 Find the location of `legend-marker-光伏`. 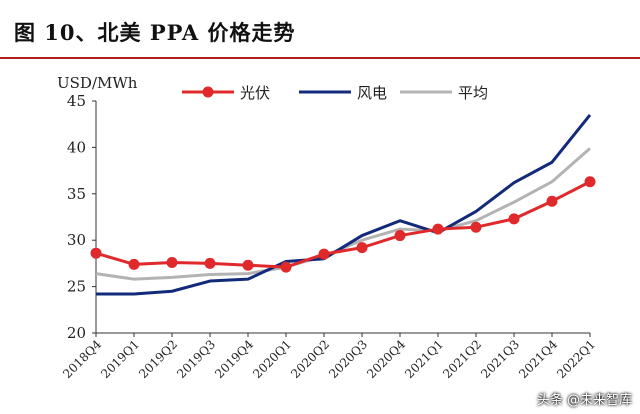

legend-marker-光伏 is located at coordinates (208, 92).